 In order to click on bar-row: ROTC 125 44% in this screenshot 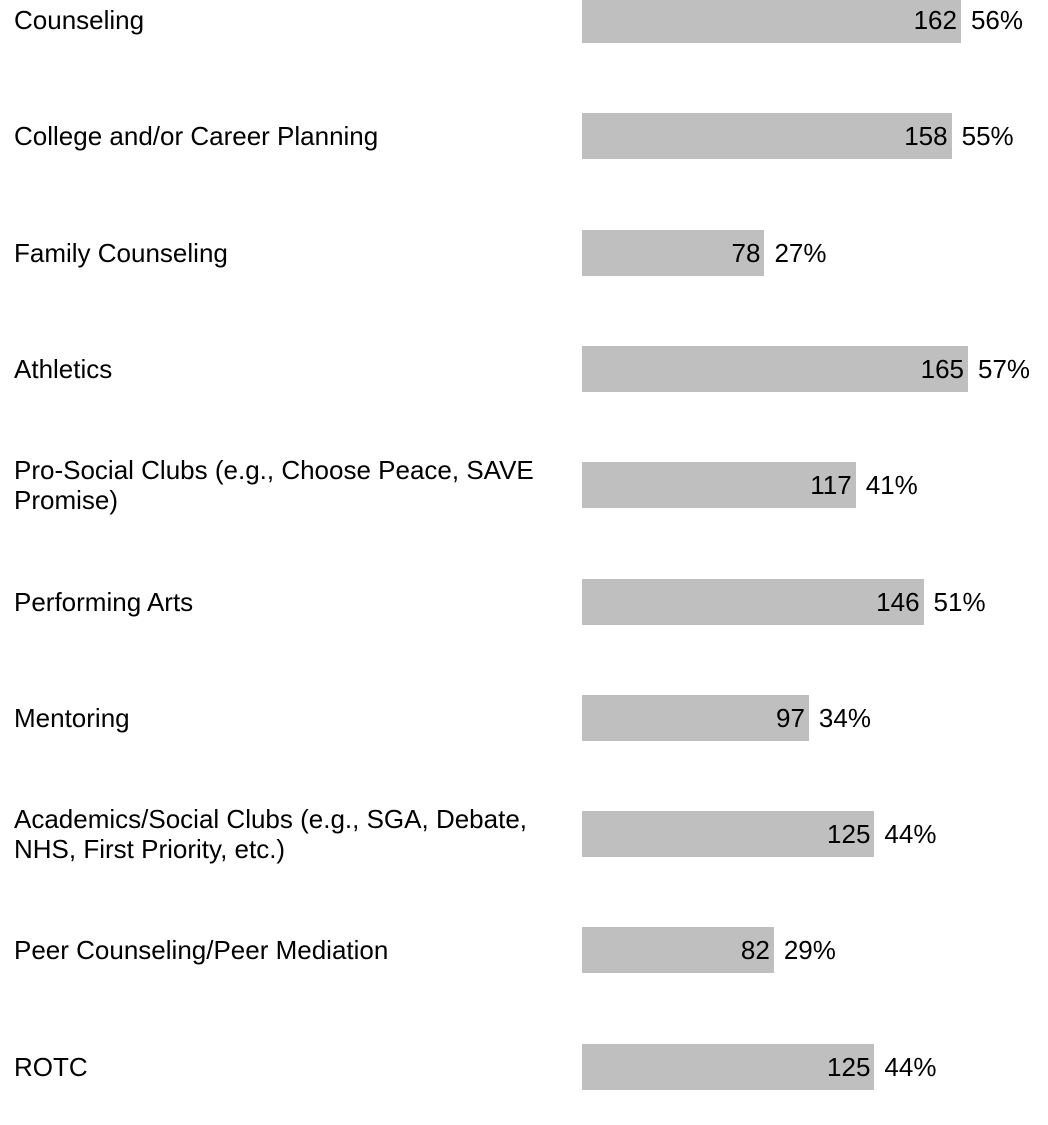, I will do `click(524, 1067)`.